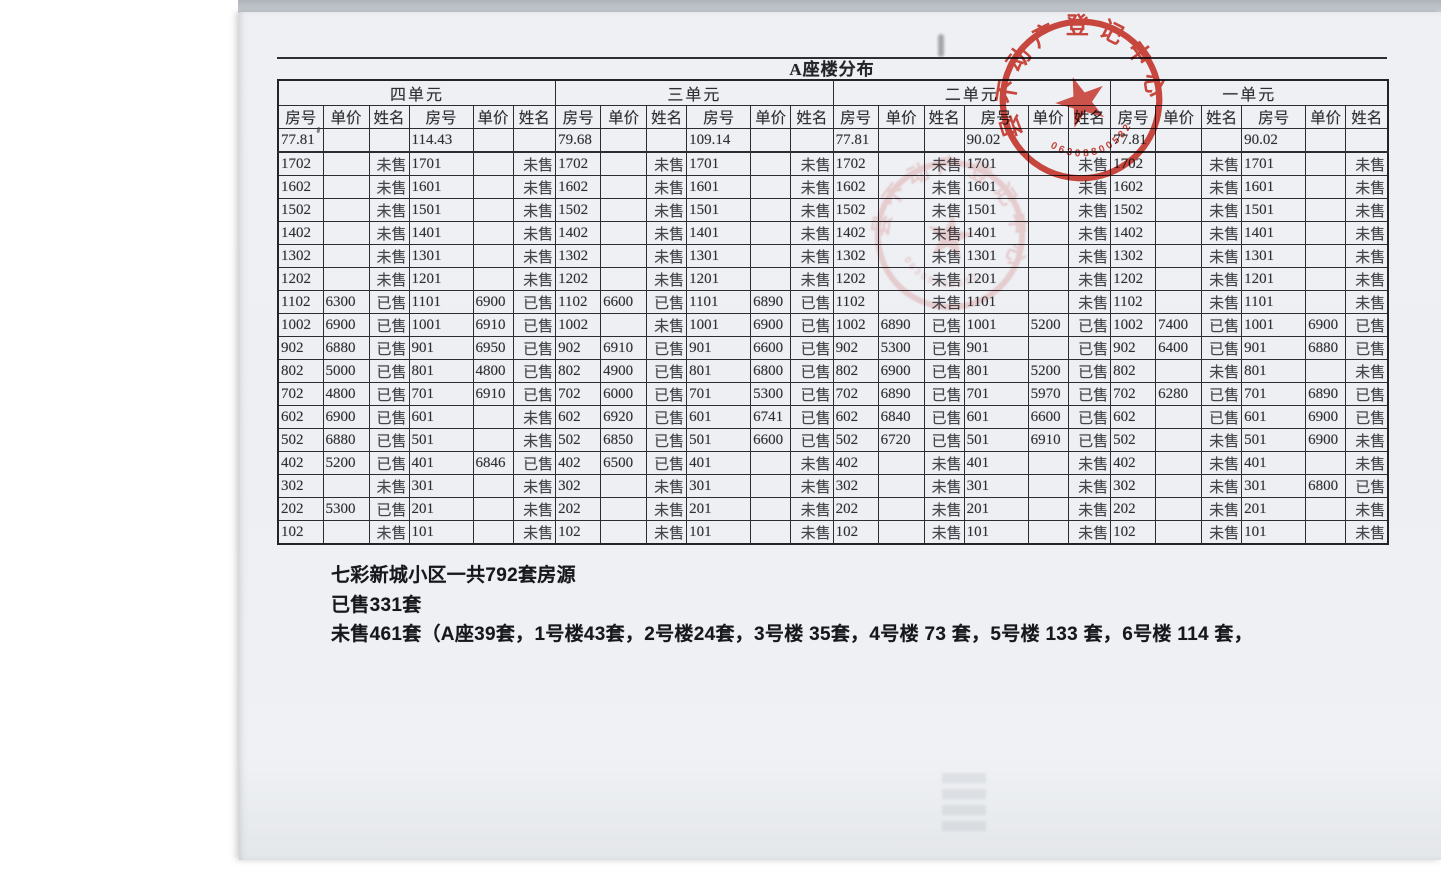 The width and height of the screenshot is (1441, 875). Describe the element at coordinates (1274, 509) in the screenshot. I see `table-cell: 201` at that location.